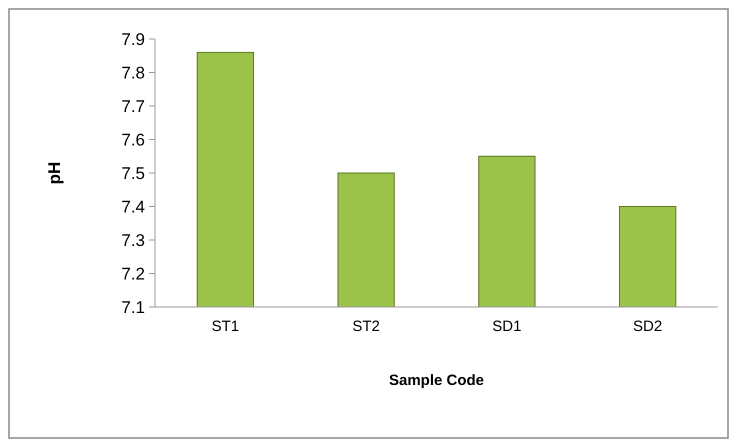  Describe the element at coordinates (133, 106) in the screenshot. I see `y-tick-label: 7.7` at that location.